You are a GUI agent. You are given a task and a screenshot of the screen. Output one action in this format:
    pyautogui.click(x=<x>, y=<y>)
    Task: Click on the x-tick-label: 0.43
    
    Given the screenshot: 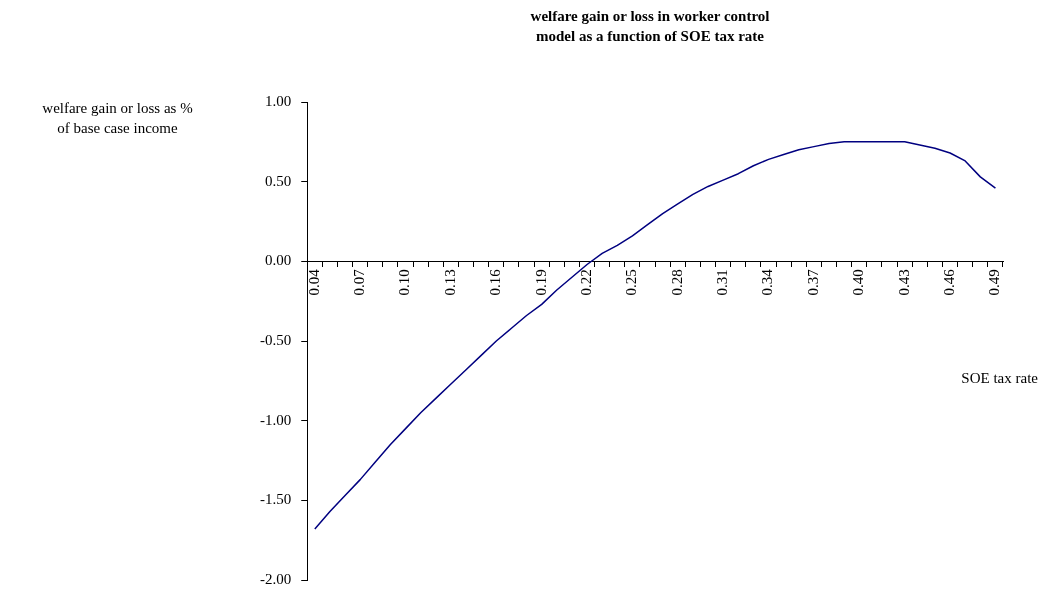 What is the action you would take?
    pyautogui.click(x=903, y=282)
    